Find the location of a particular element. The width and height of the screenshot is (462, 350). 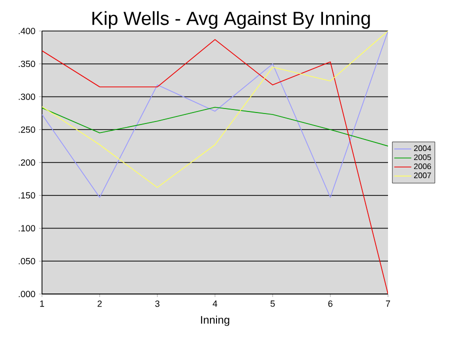

x-tick-label: 3 is located at coordinates (157, 303).